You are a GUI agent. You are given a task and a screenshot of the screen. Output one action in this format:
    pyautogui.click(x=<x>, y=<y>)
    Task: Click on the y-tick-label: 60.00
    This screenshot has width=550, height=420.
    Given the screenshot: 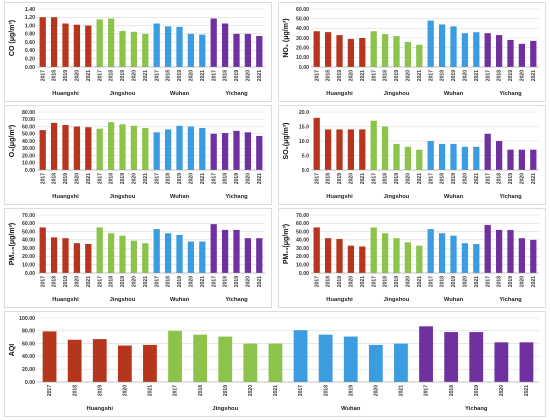 What is the action you would take?
    pyautogui.click(x=28, y=344)
    